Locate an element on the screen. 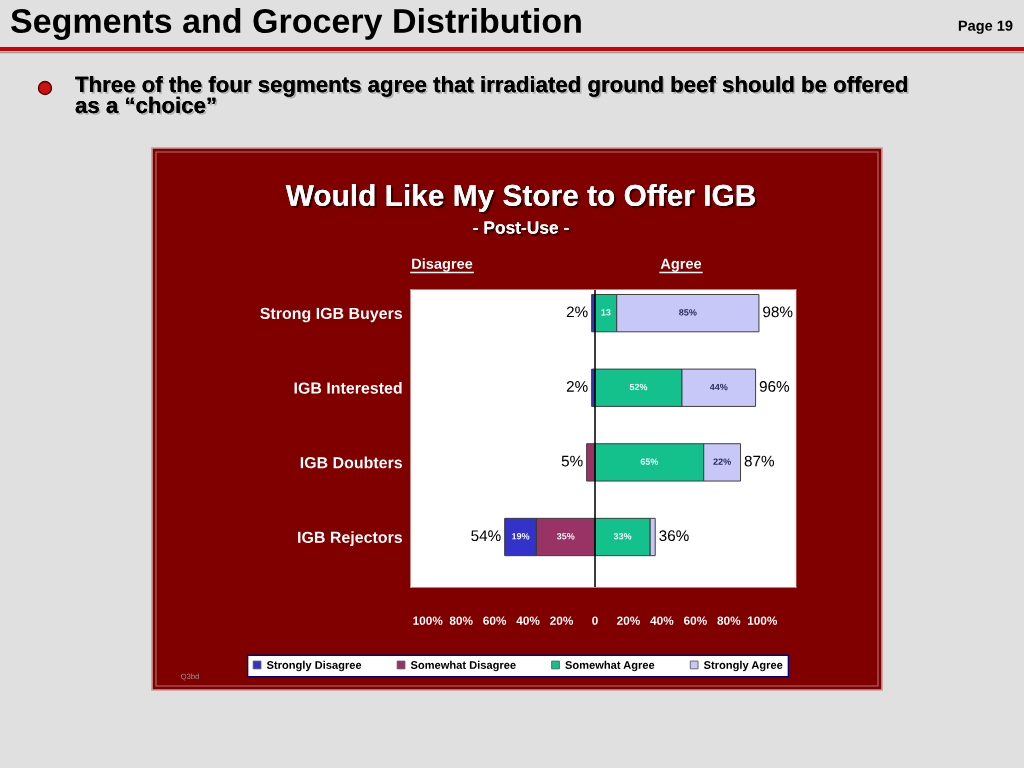 This screenshot has height=768, width=1024. annotation: 87% is located at coordinates (759, 461).